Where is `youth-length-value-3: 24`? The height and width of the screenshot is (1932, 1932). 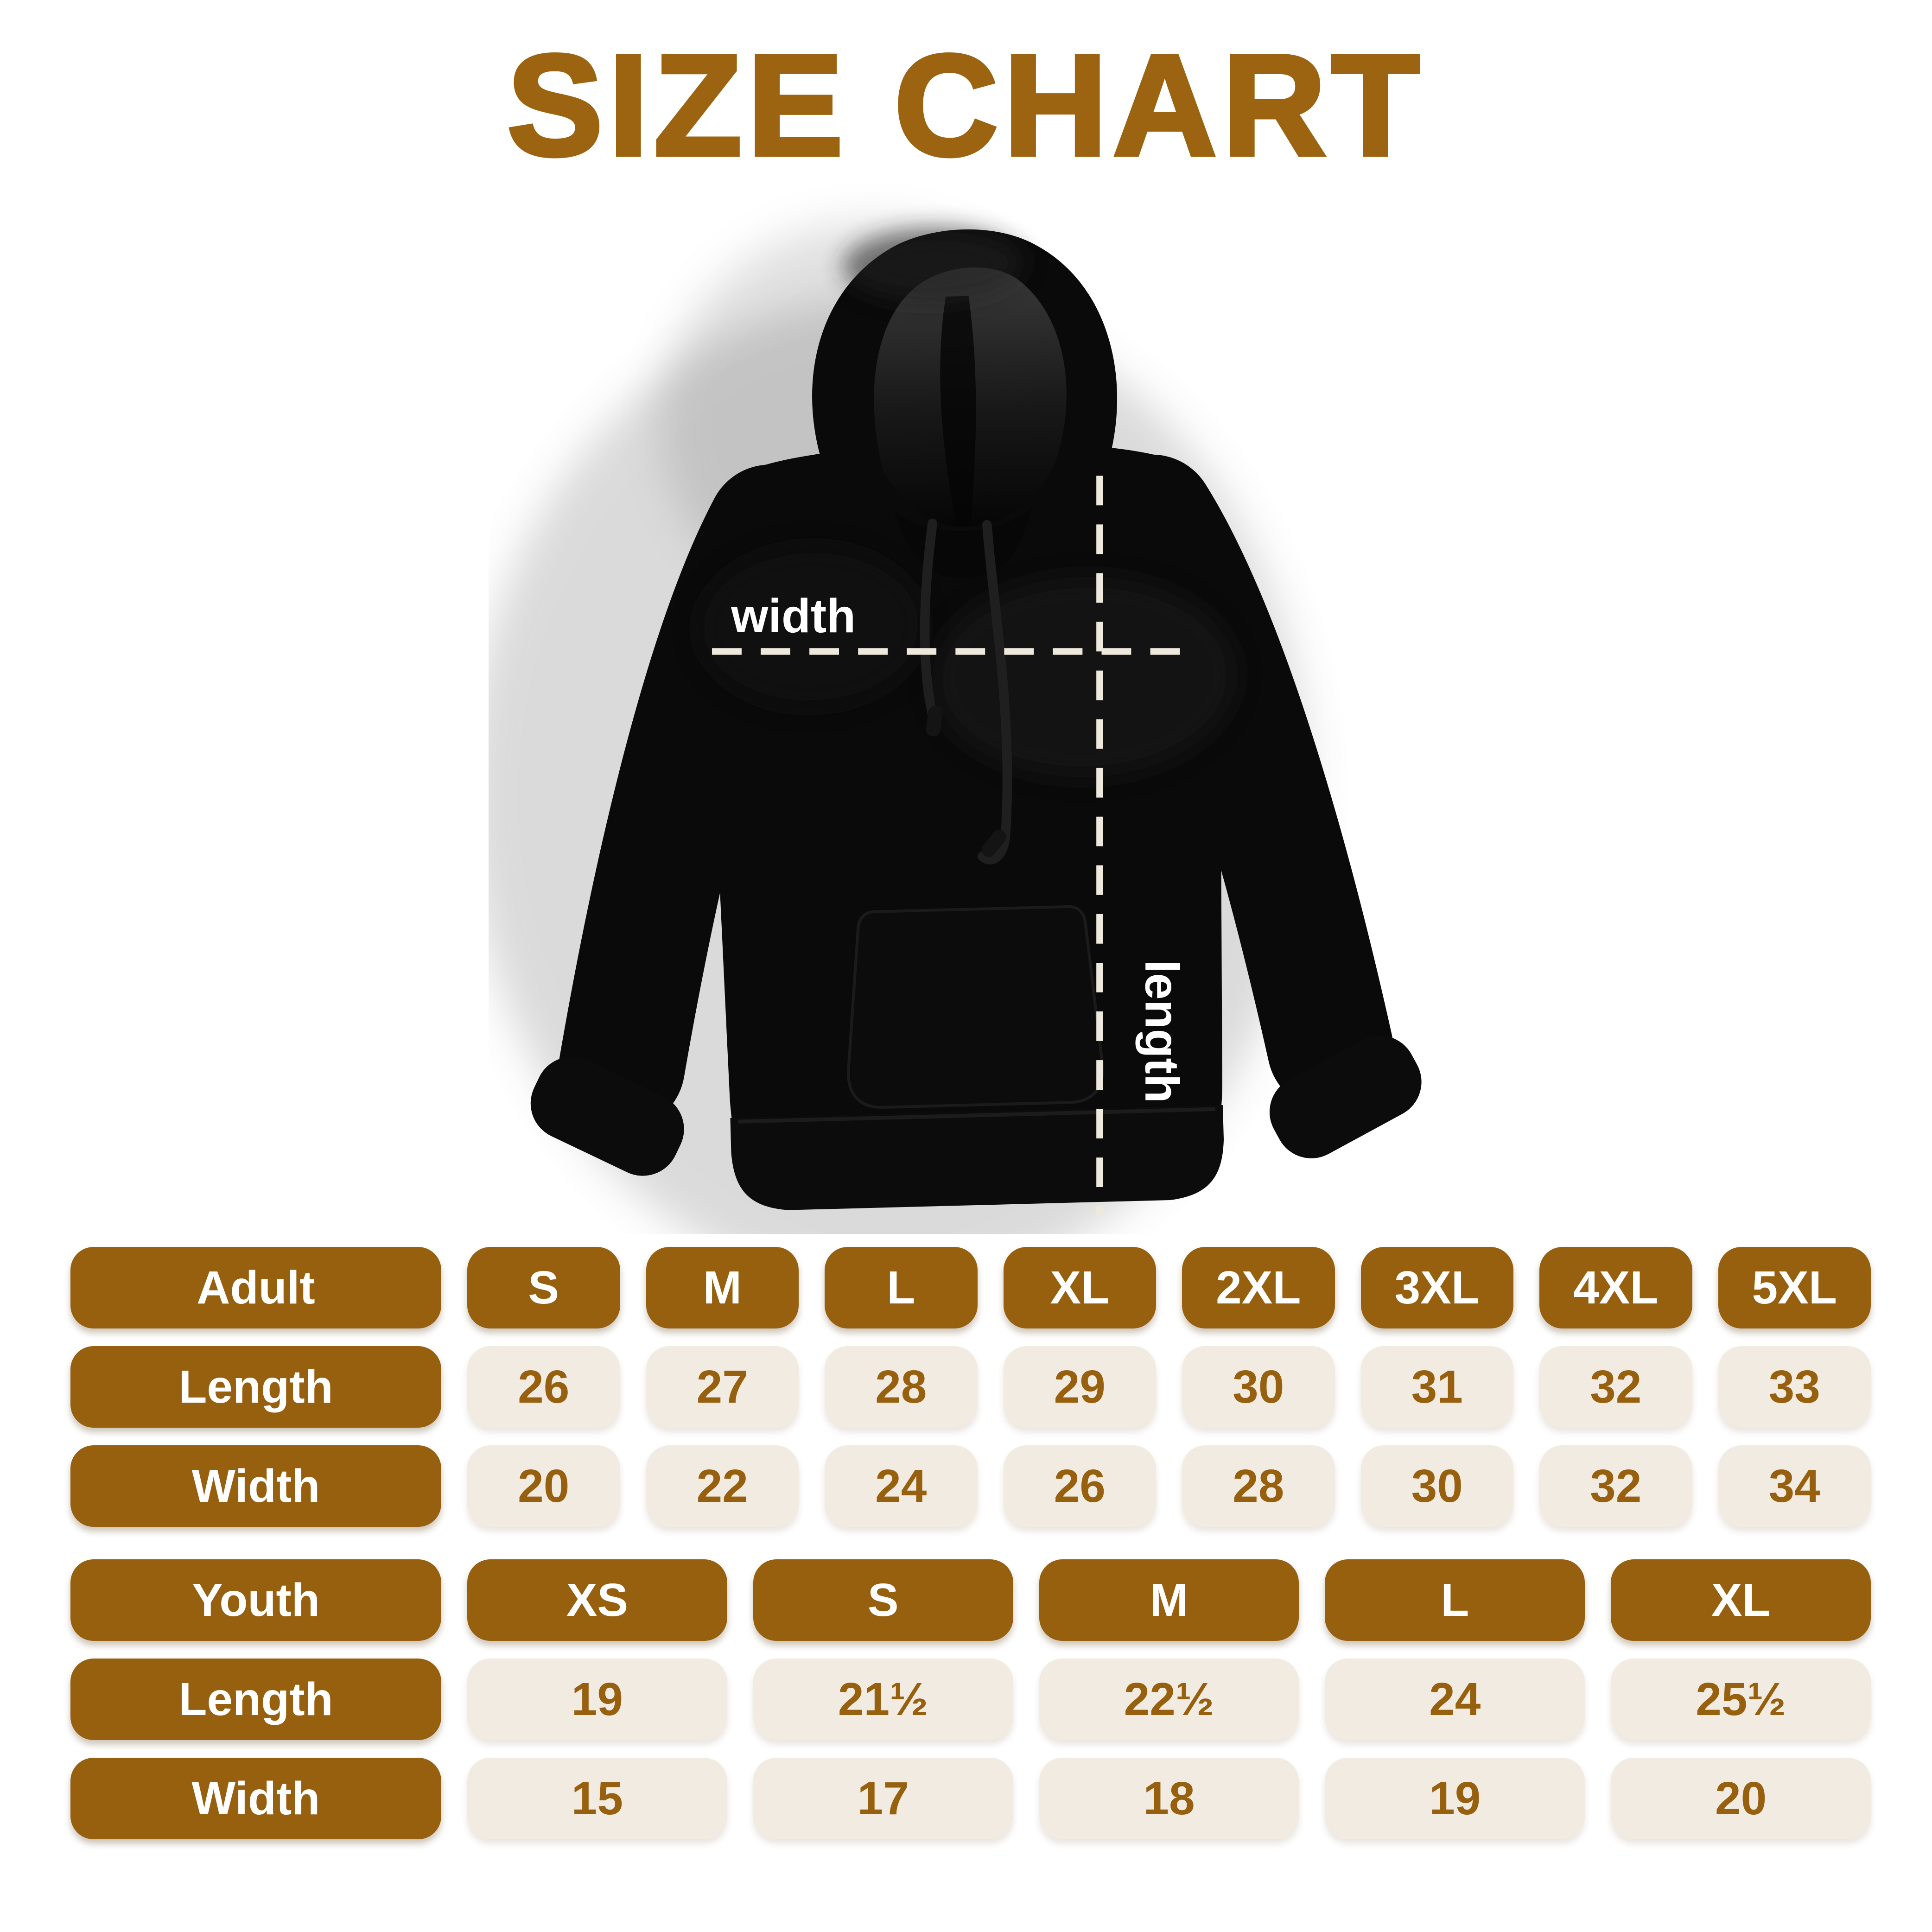 youth-length-value-3: 24 is located at coordinates (1455, 1699).